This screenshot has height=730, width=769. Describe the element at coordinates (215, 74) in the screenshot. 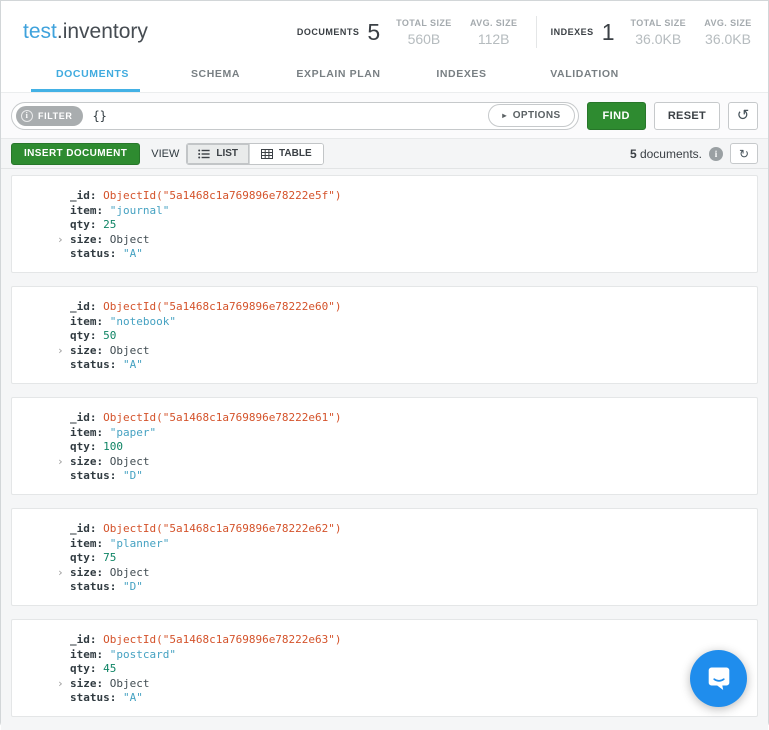

I see `tab-schema: SCHEMA` at that location.